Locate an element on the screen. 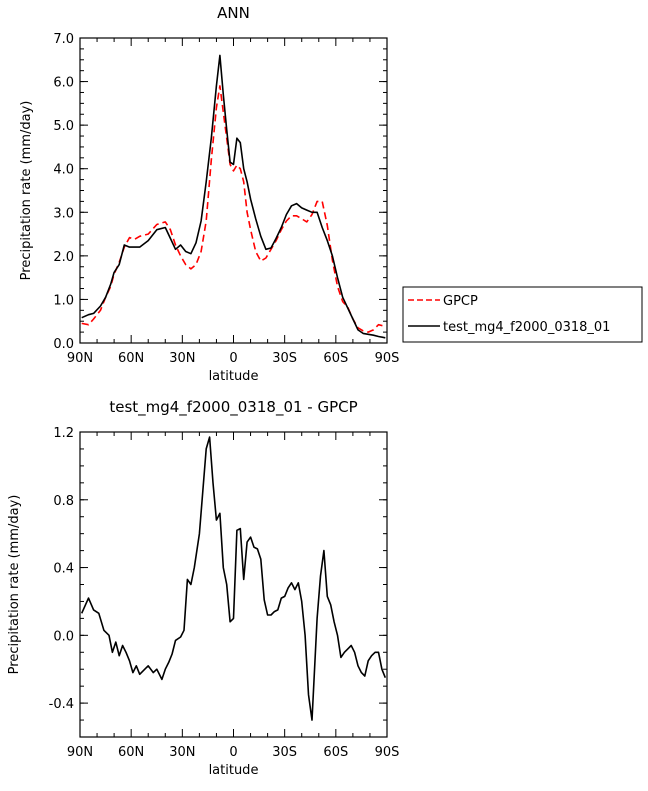 The height and width of the screenshot is (791, 648). legend-box is located at coordinates (522, 314).